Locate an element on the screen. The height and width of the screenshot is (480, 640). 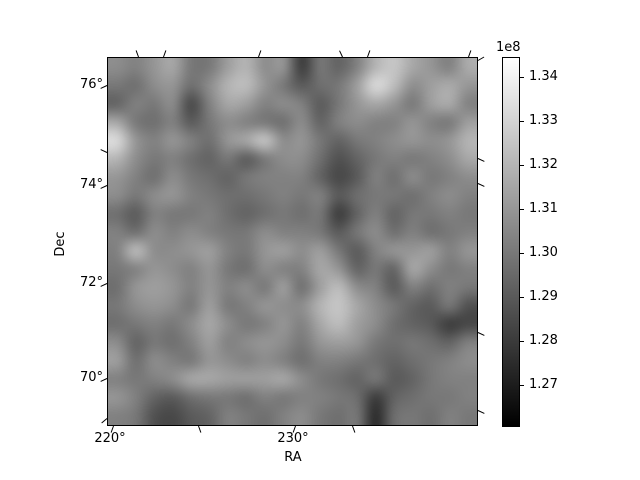
y-tick-label: 72° is located at coordinates (91, 282).